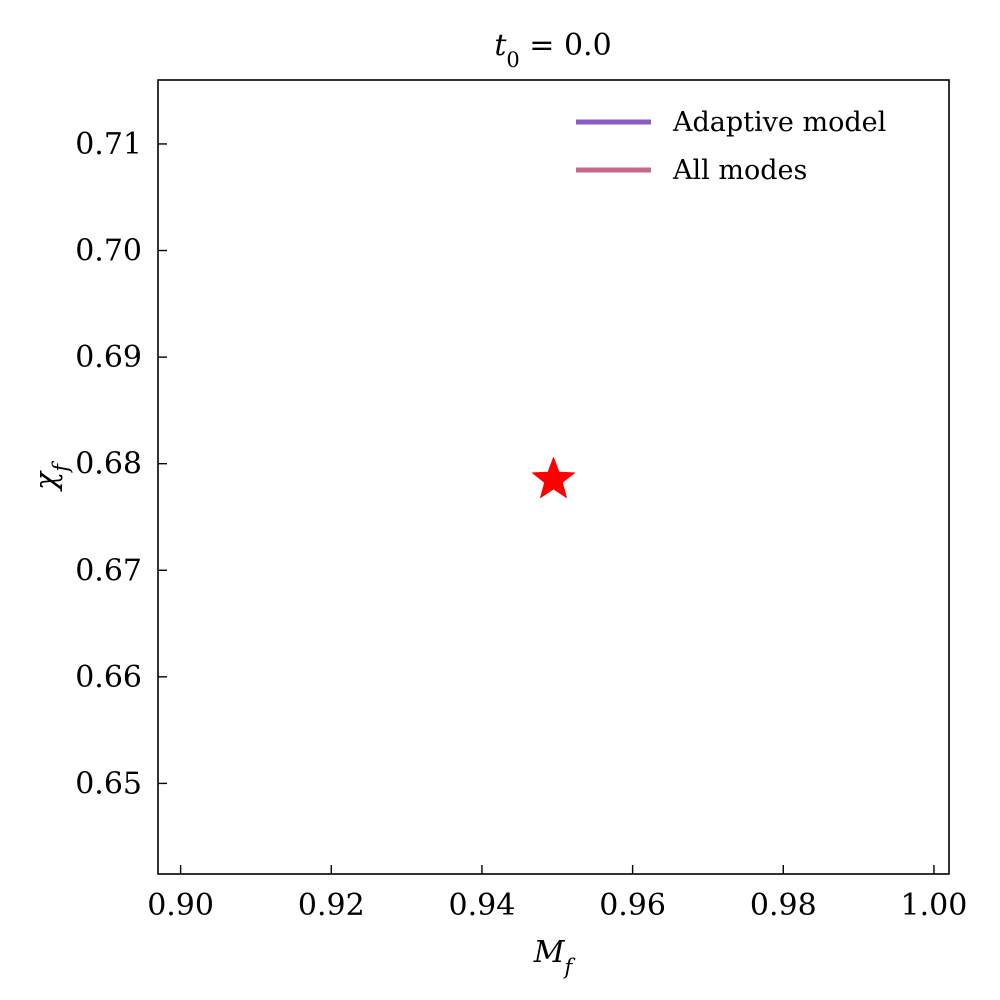 This screenshot has height=1000, width=1000. Describe the element at coordinates (632, 905) in the screenshot. I see `x-tick-label: 0.96` at that location.